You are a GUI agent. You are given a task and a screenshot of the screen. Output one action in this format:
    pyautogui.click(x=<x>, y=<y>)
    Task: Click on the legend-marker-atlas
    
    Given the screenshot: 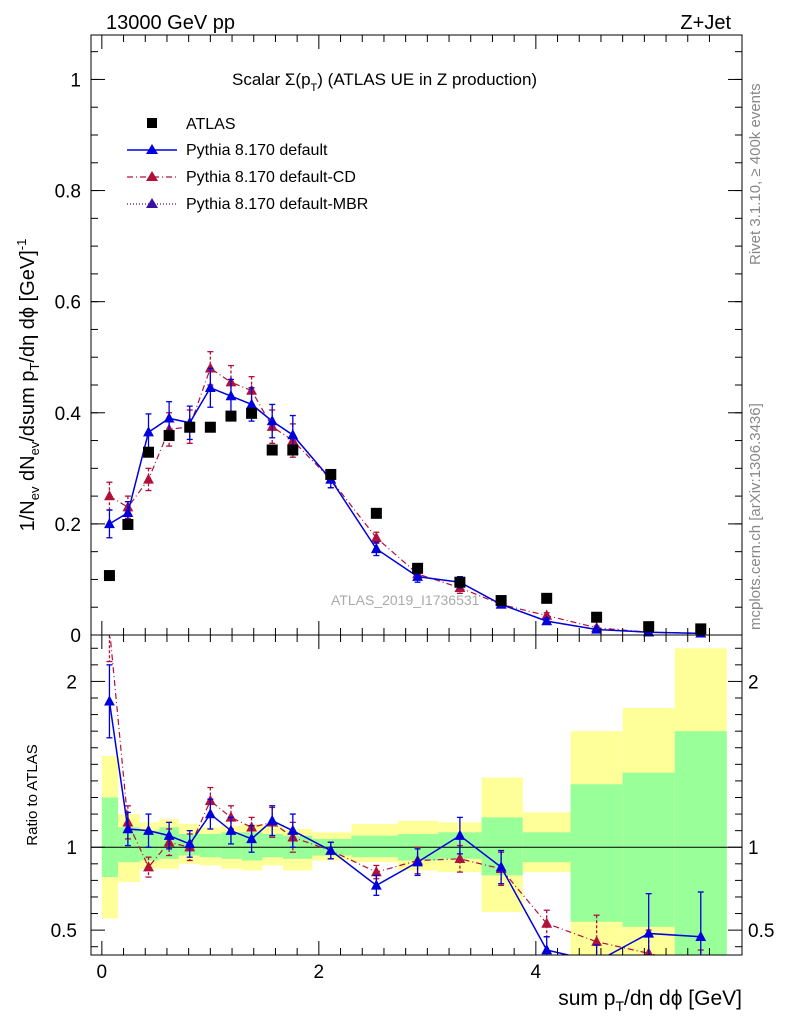 What is the action you would take?
    pyautogui.click(x=152, y=123)
    